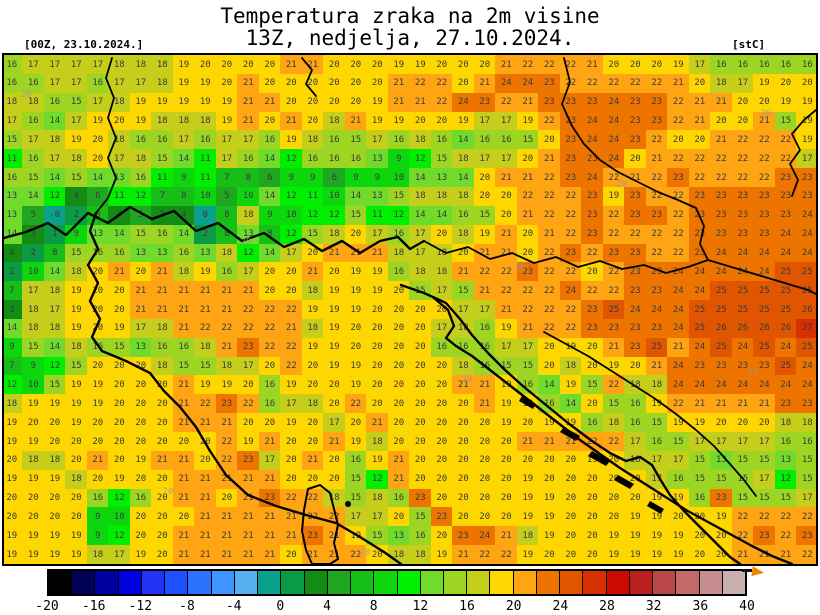 The width and height of the screenshot is (820, 615). I want to click on temp-value-cell: 11, so click(377, 215).